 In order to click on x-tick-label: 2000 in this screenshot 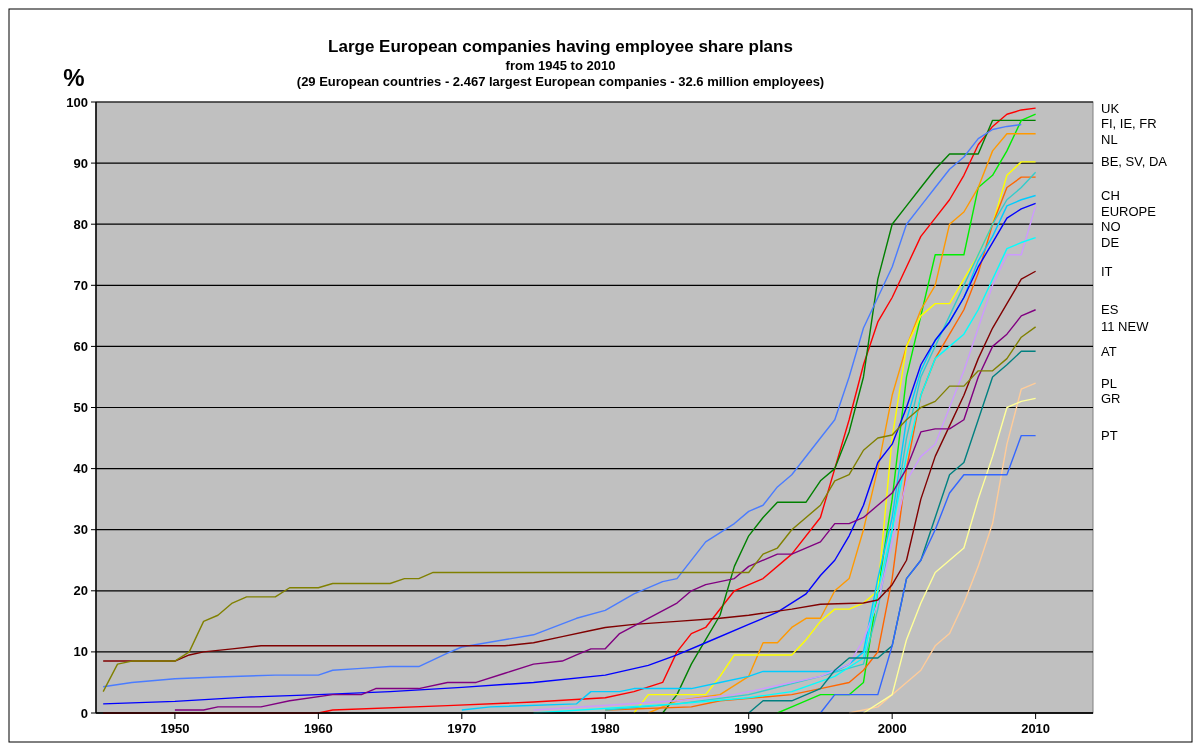, I will do `click(892, 728)`.